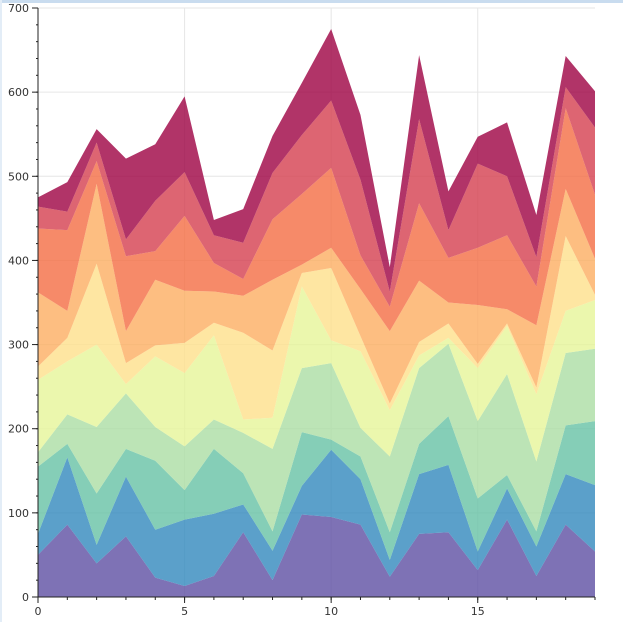 The image size is (623, 622). I want to click on y-tick-label: 300, so click(18, 345).